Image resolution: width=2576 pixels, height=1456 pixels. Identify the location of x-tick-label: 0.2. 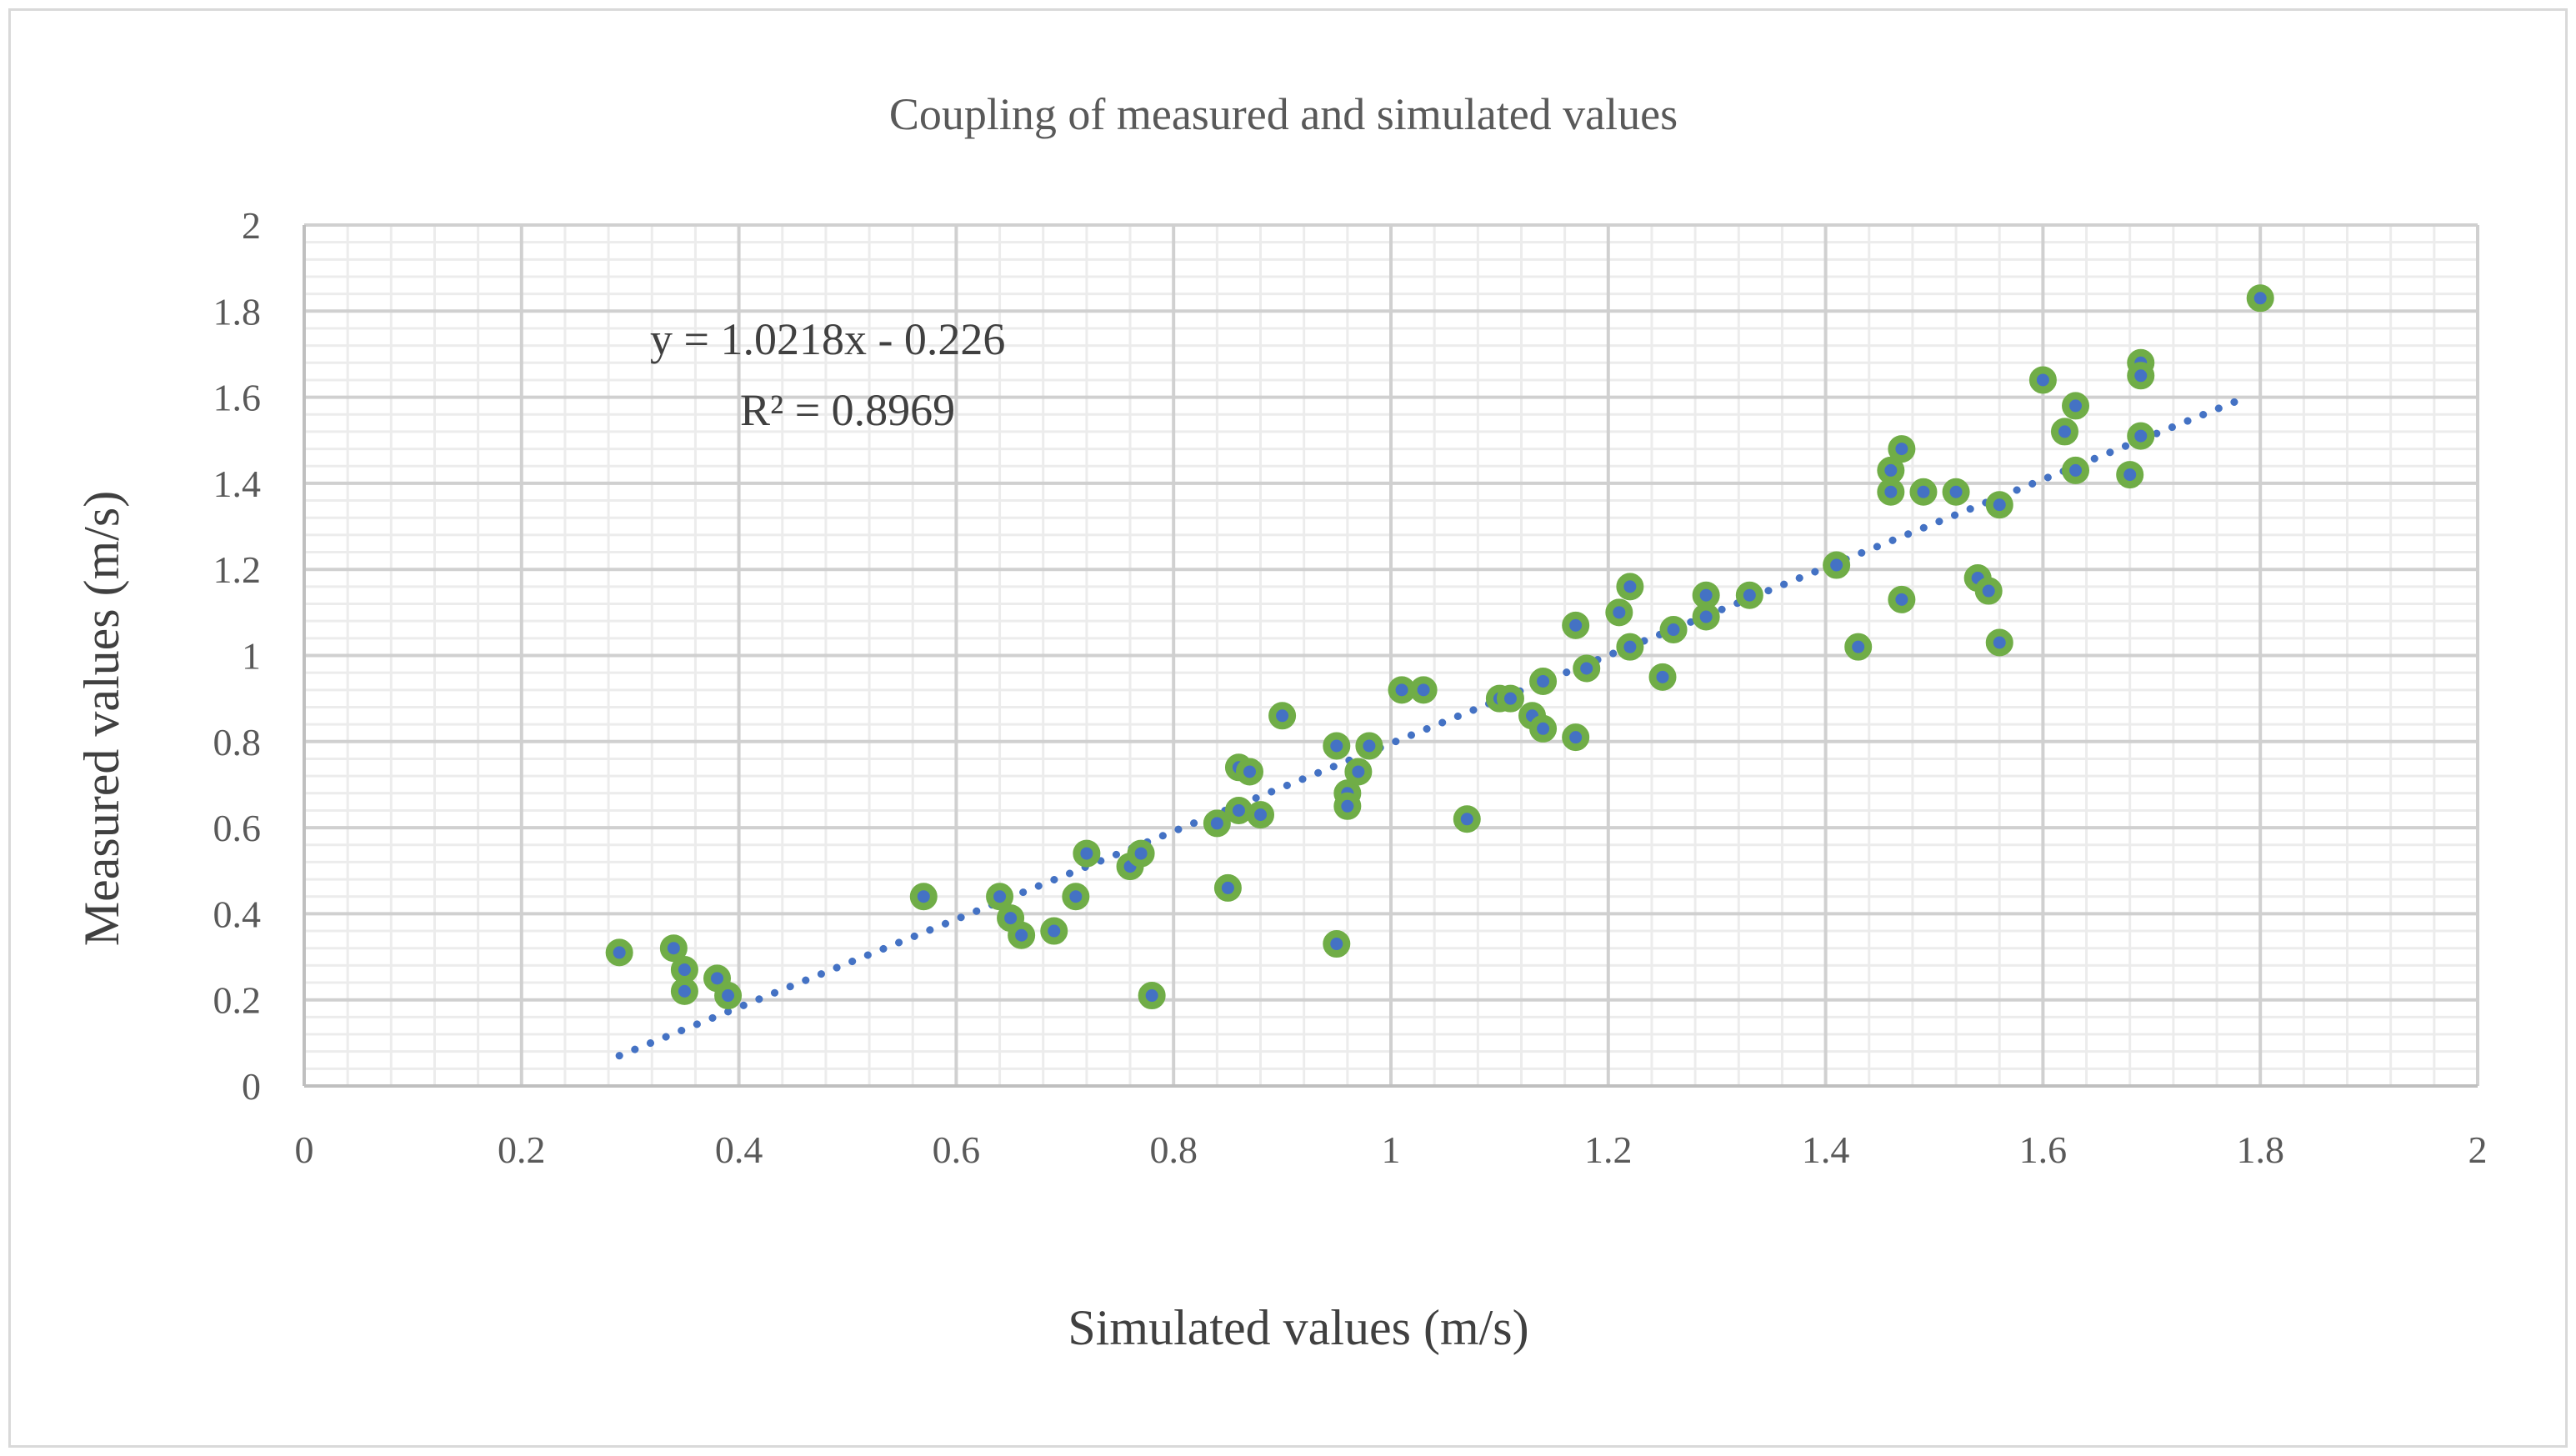
(522, 1149).